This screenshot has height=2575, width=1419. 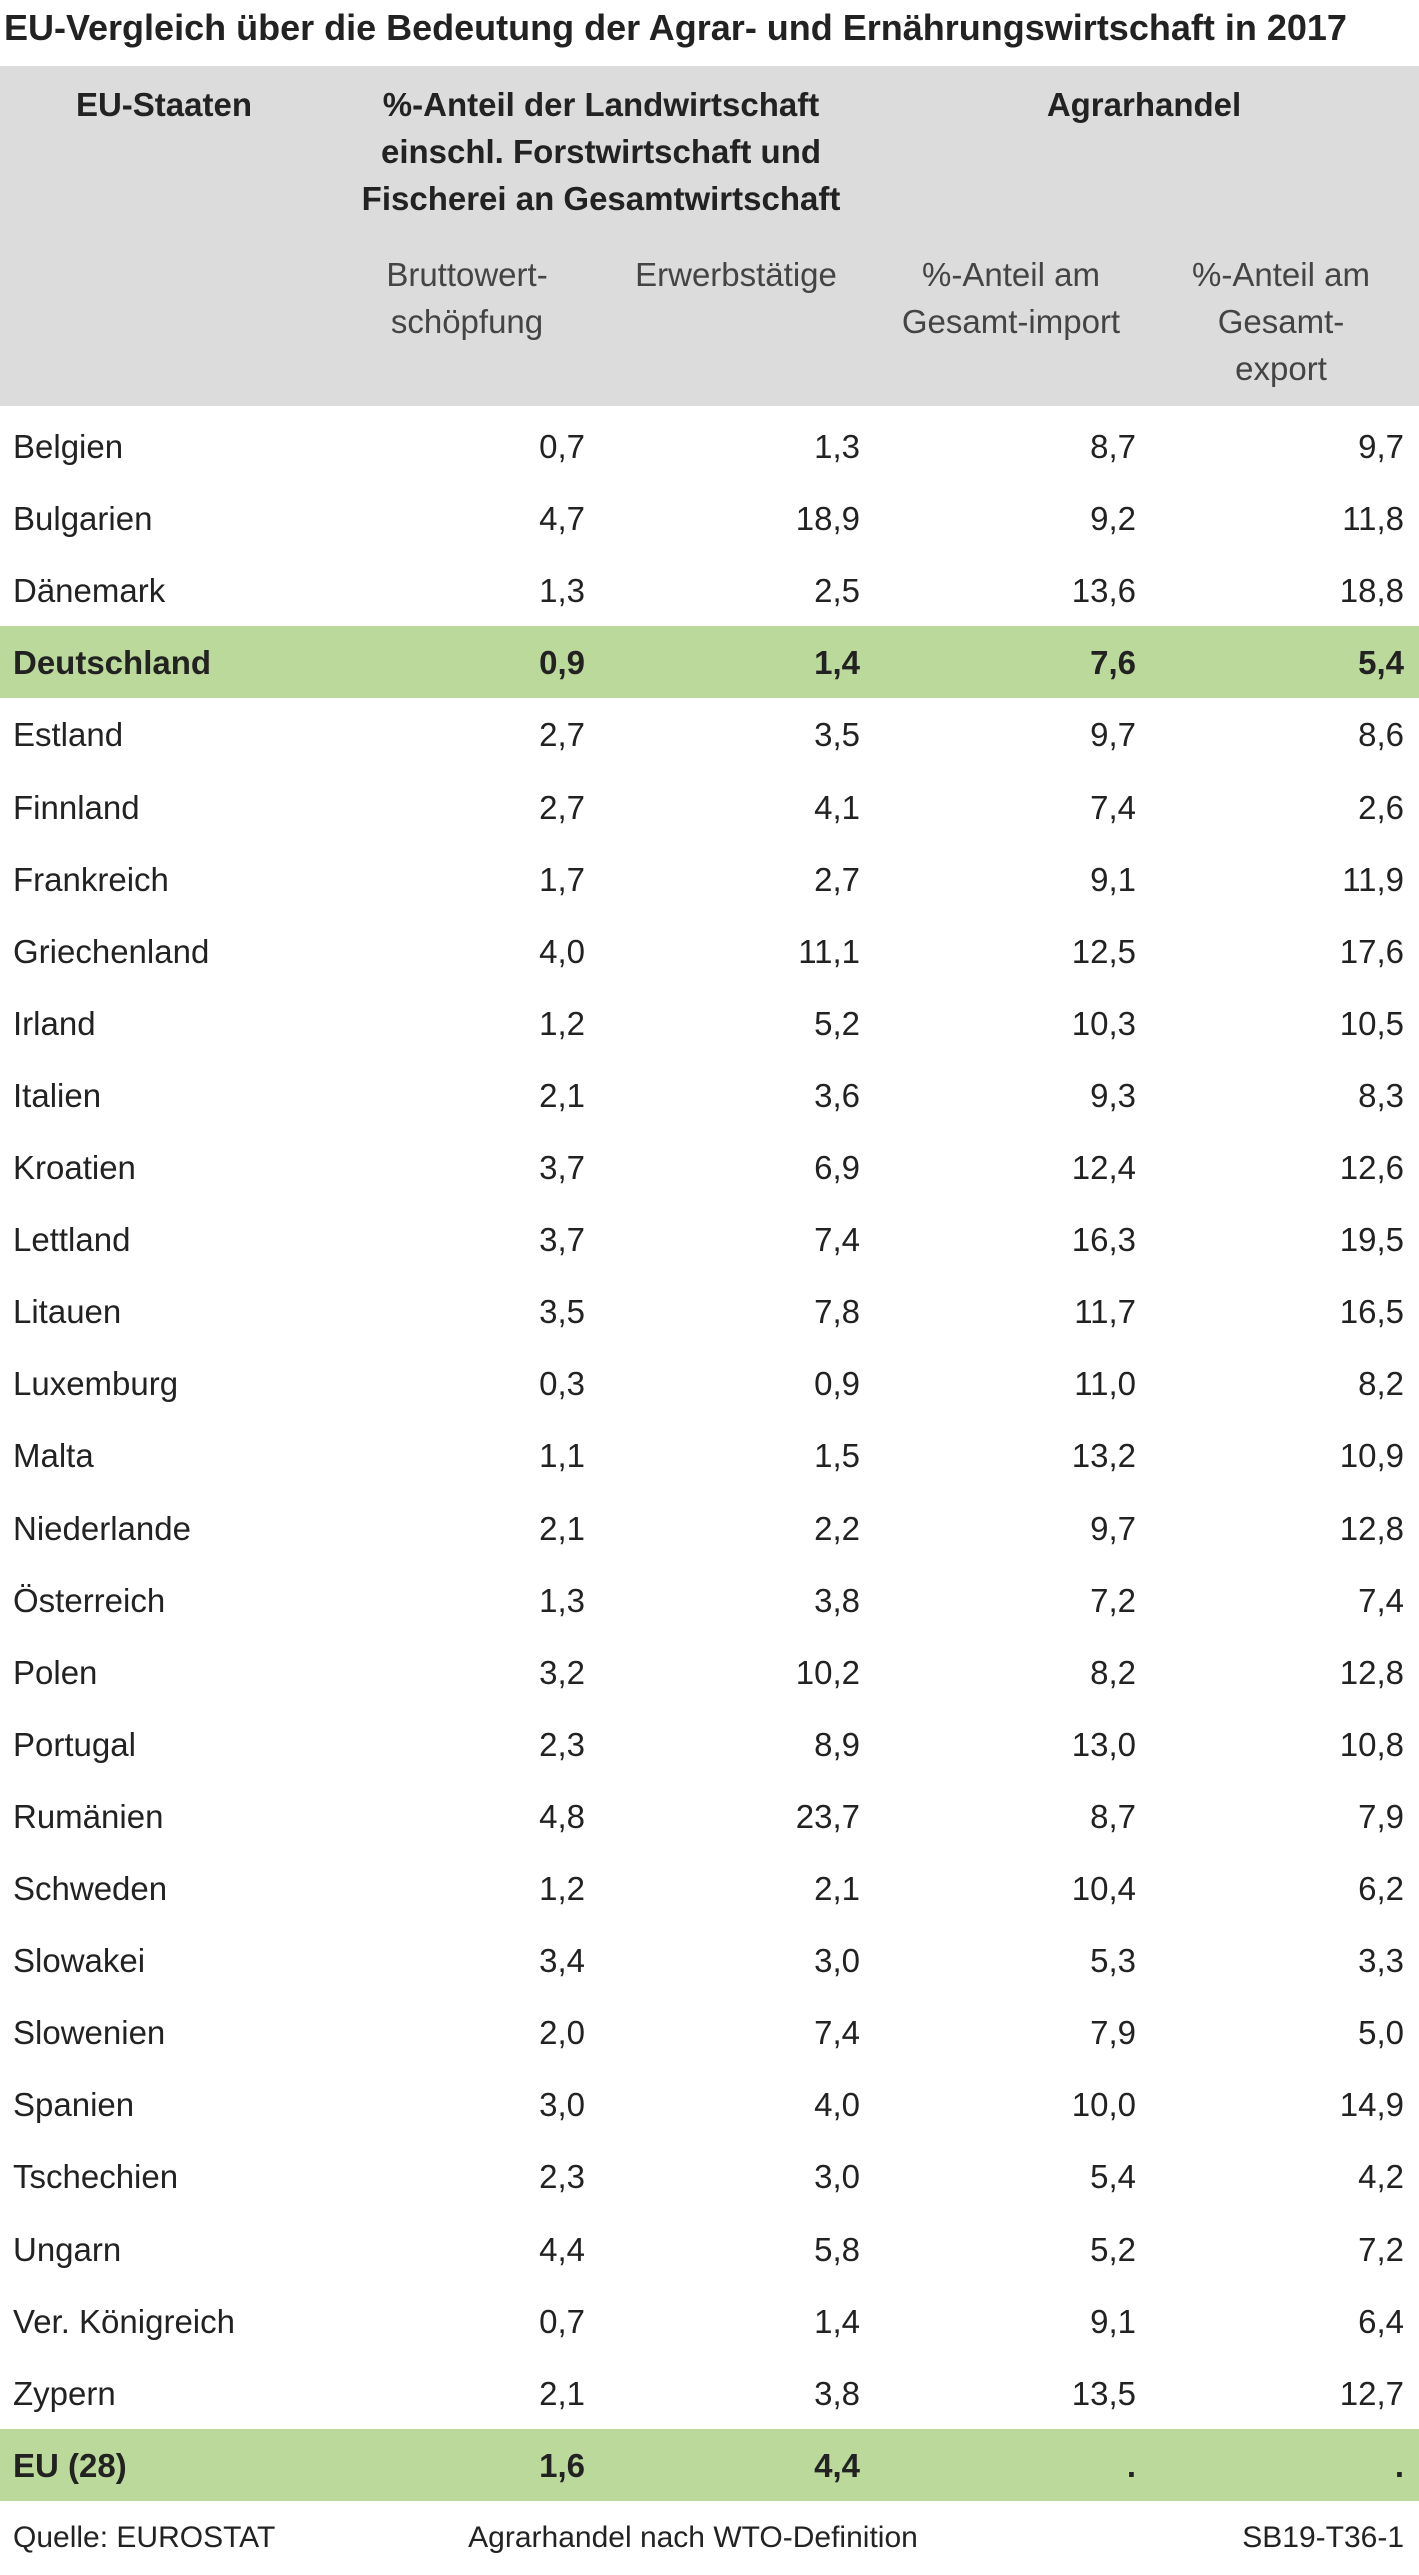 What do you see at coordinates (1011, 321) in the screenshot?
I see `column-header: Gesamt-import` at bounding box center [1011, 321].